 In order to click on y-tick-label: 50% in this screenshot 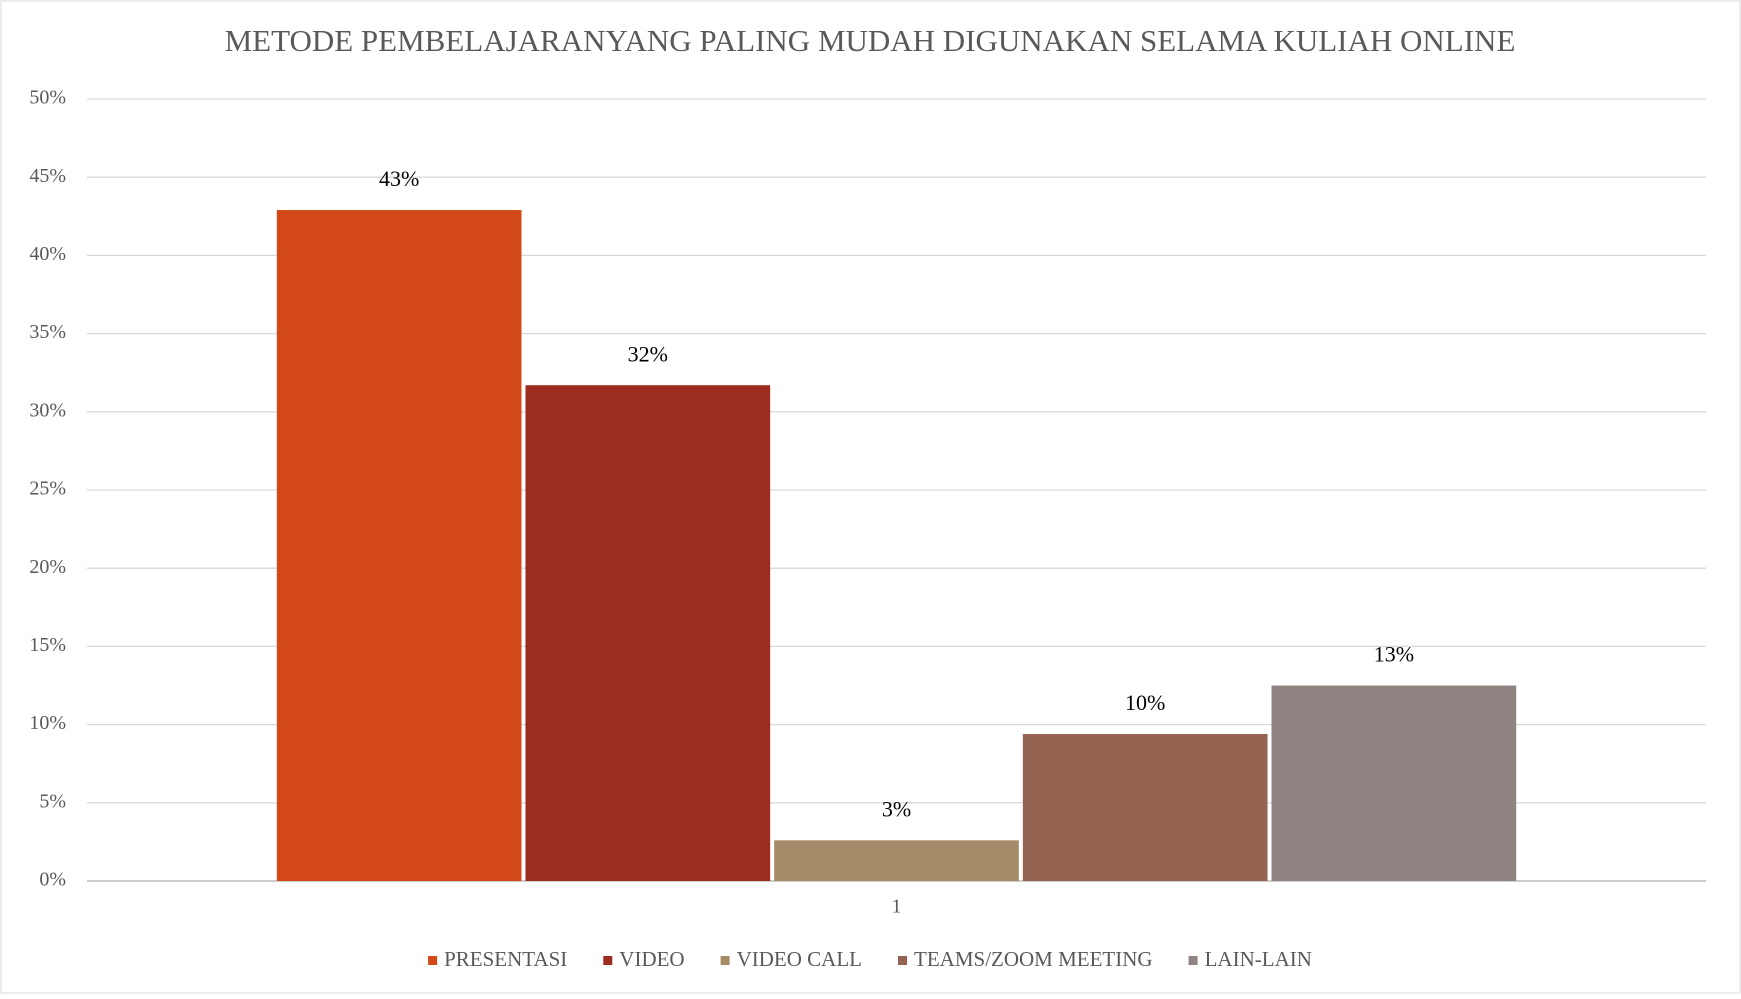, I will do `click(47, 98)`.